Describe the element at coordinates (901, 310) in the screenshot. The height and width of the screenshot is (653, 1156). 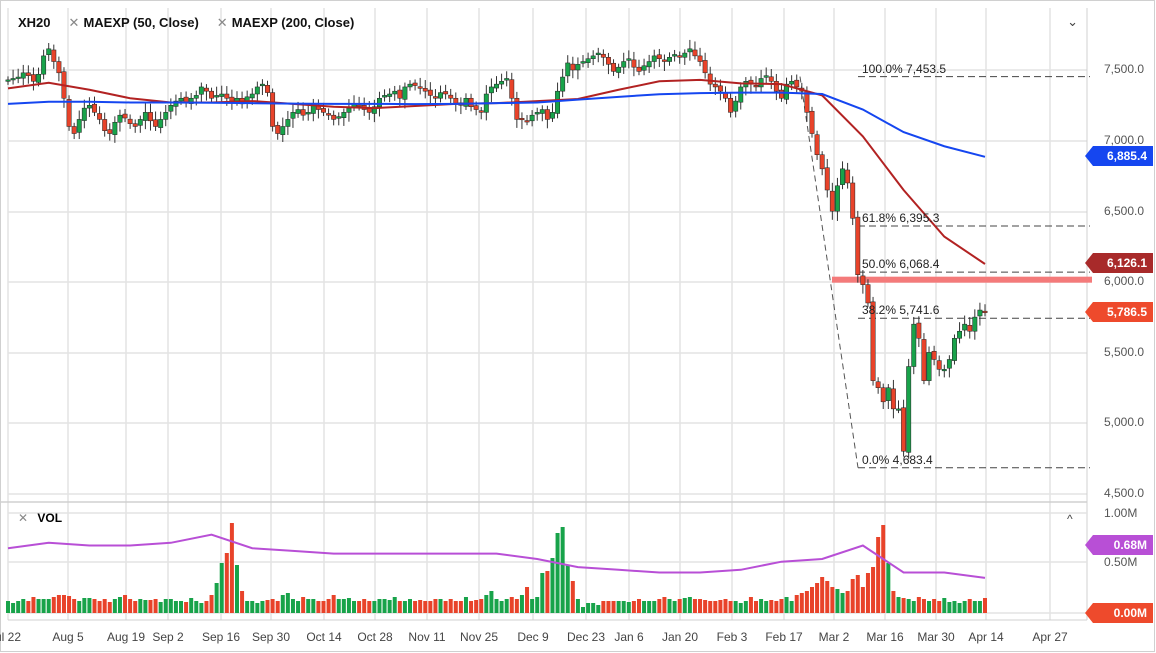
I see `fib-level-label: 38.2% 5,741.6` at that location.